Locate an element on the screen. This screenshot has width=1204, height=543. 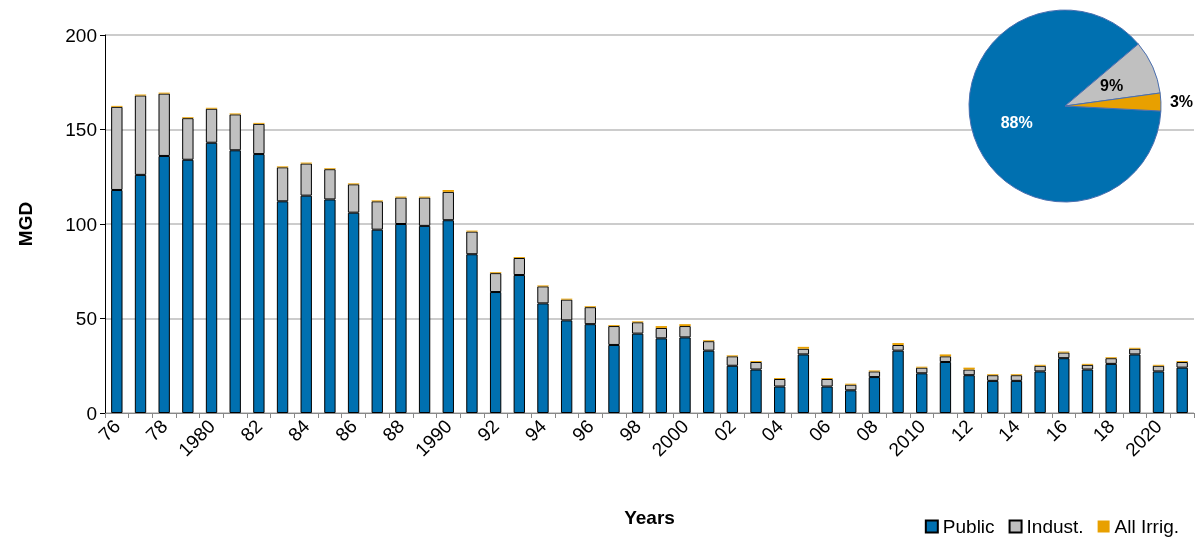
legend-label: Public is located at coordinates (968, 526).